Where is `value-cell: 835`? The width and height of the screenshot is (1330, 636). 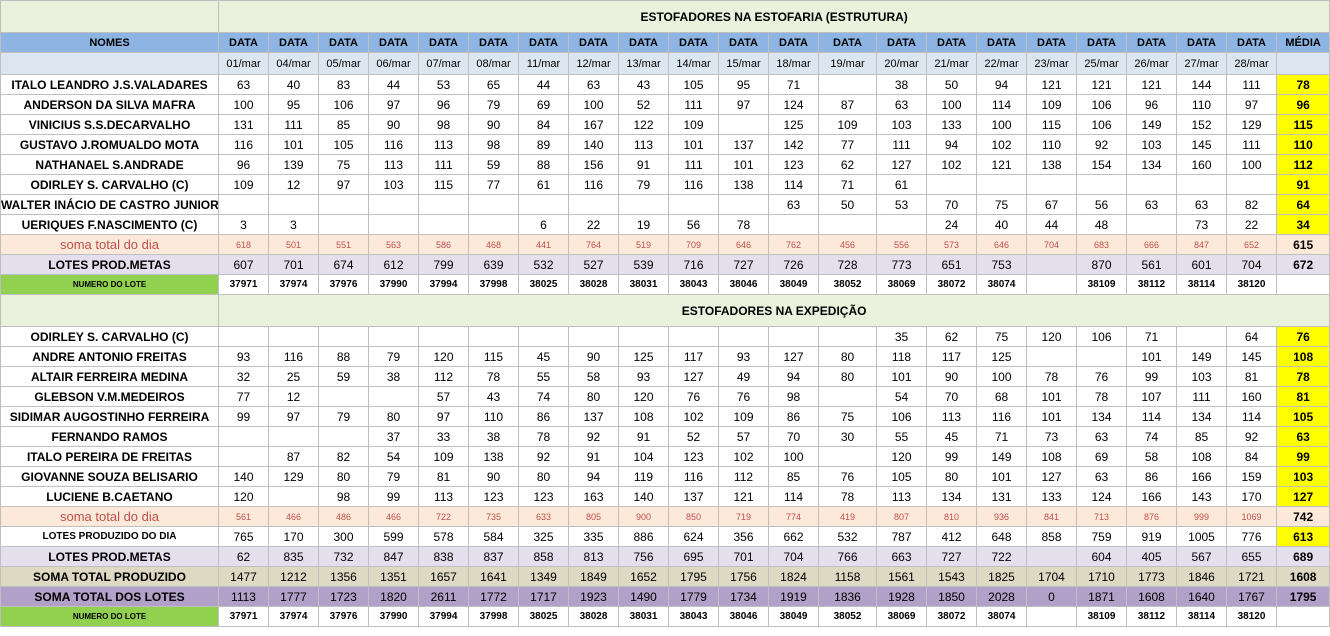 value-cell: 835 is located at coordinates (293, 556).